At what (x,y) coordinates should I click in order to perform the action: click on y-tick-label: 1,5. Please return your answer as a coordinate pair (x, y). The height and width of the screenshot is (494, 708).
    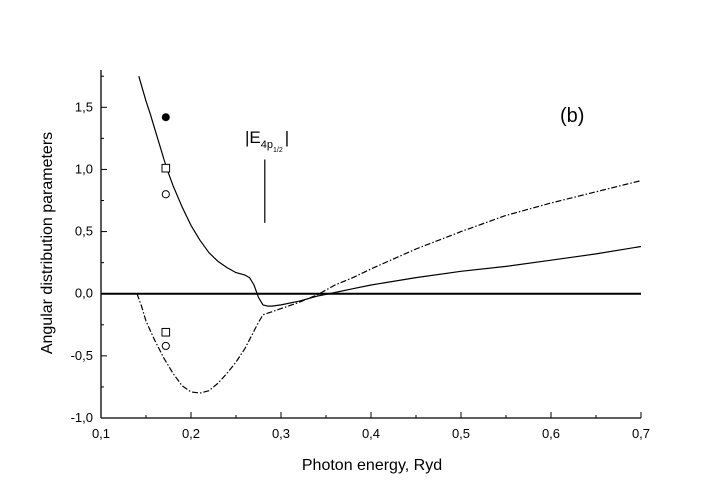
    Looking at the image, I should click on (84, 106).